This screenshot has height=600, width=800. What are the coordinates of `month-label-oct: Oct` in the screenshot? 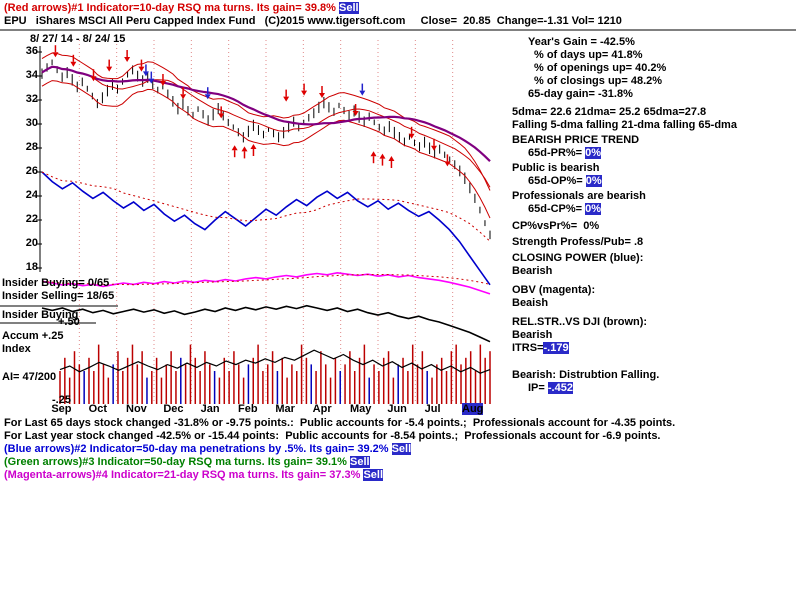 It's located at (97, 409).